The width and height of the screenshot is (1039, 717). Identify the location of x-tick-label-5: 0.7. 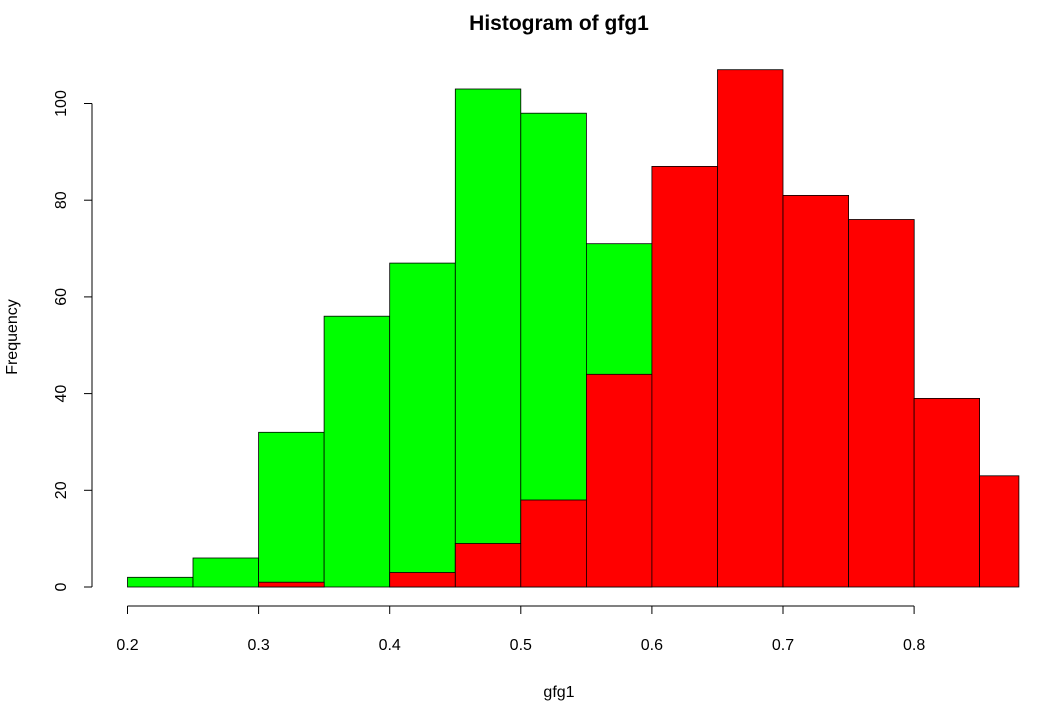
(783, 645).